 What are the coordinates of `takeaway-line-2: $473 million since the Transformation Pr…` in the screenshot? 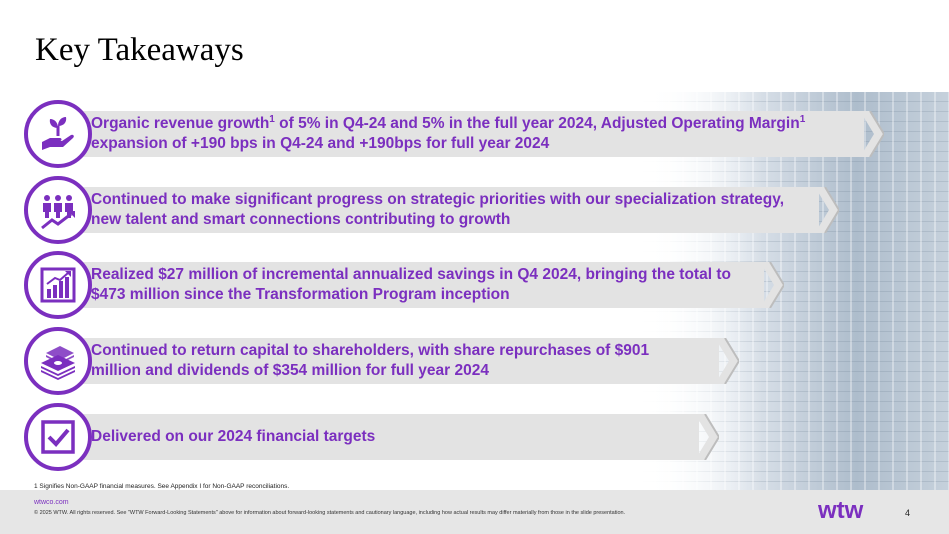 It's located at (300, 294).